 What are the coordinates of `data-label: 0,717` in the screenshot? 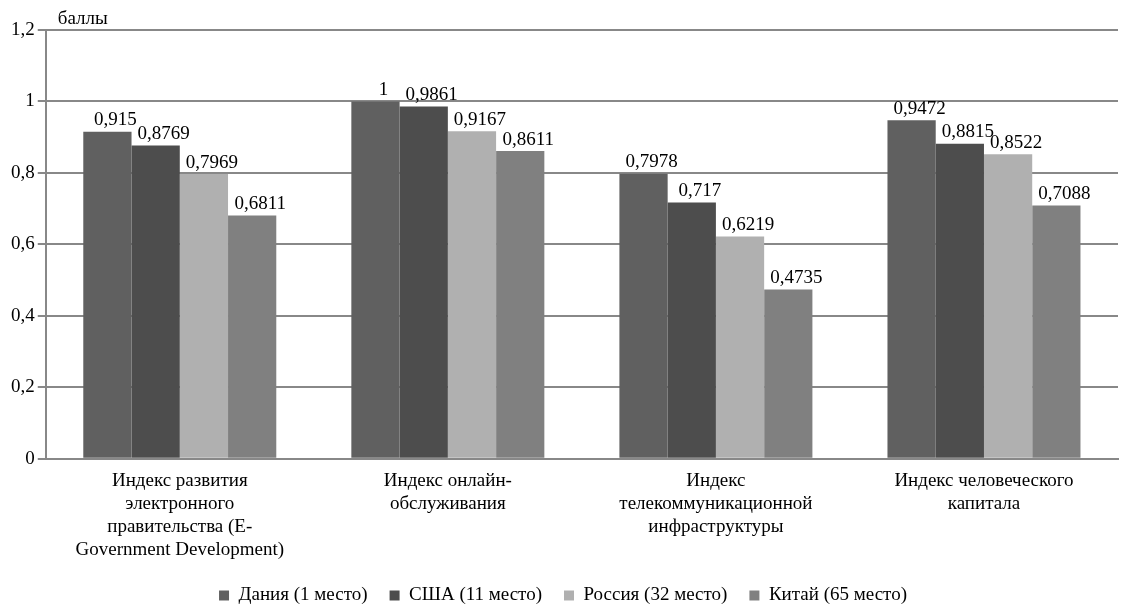 It's located at (700, 190).